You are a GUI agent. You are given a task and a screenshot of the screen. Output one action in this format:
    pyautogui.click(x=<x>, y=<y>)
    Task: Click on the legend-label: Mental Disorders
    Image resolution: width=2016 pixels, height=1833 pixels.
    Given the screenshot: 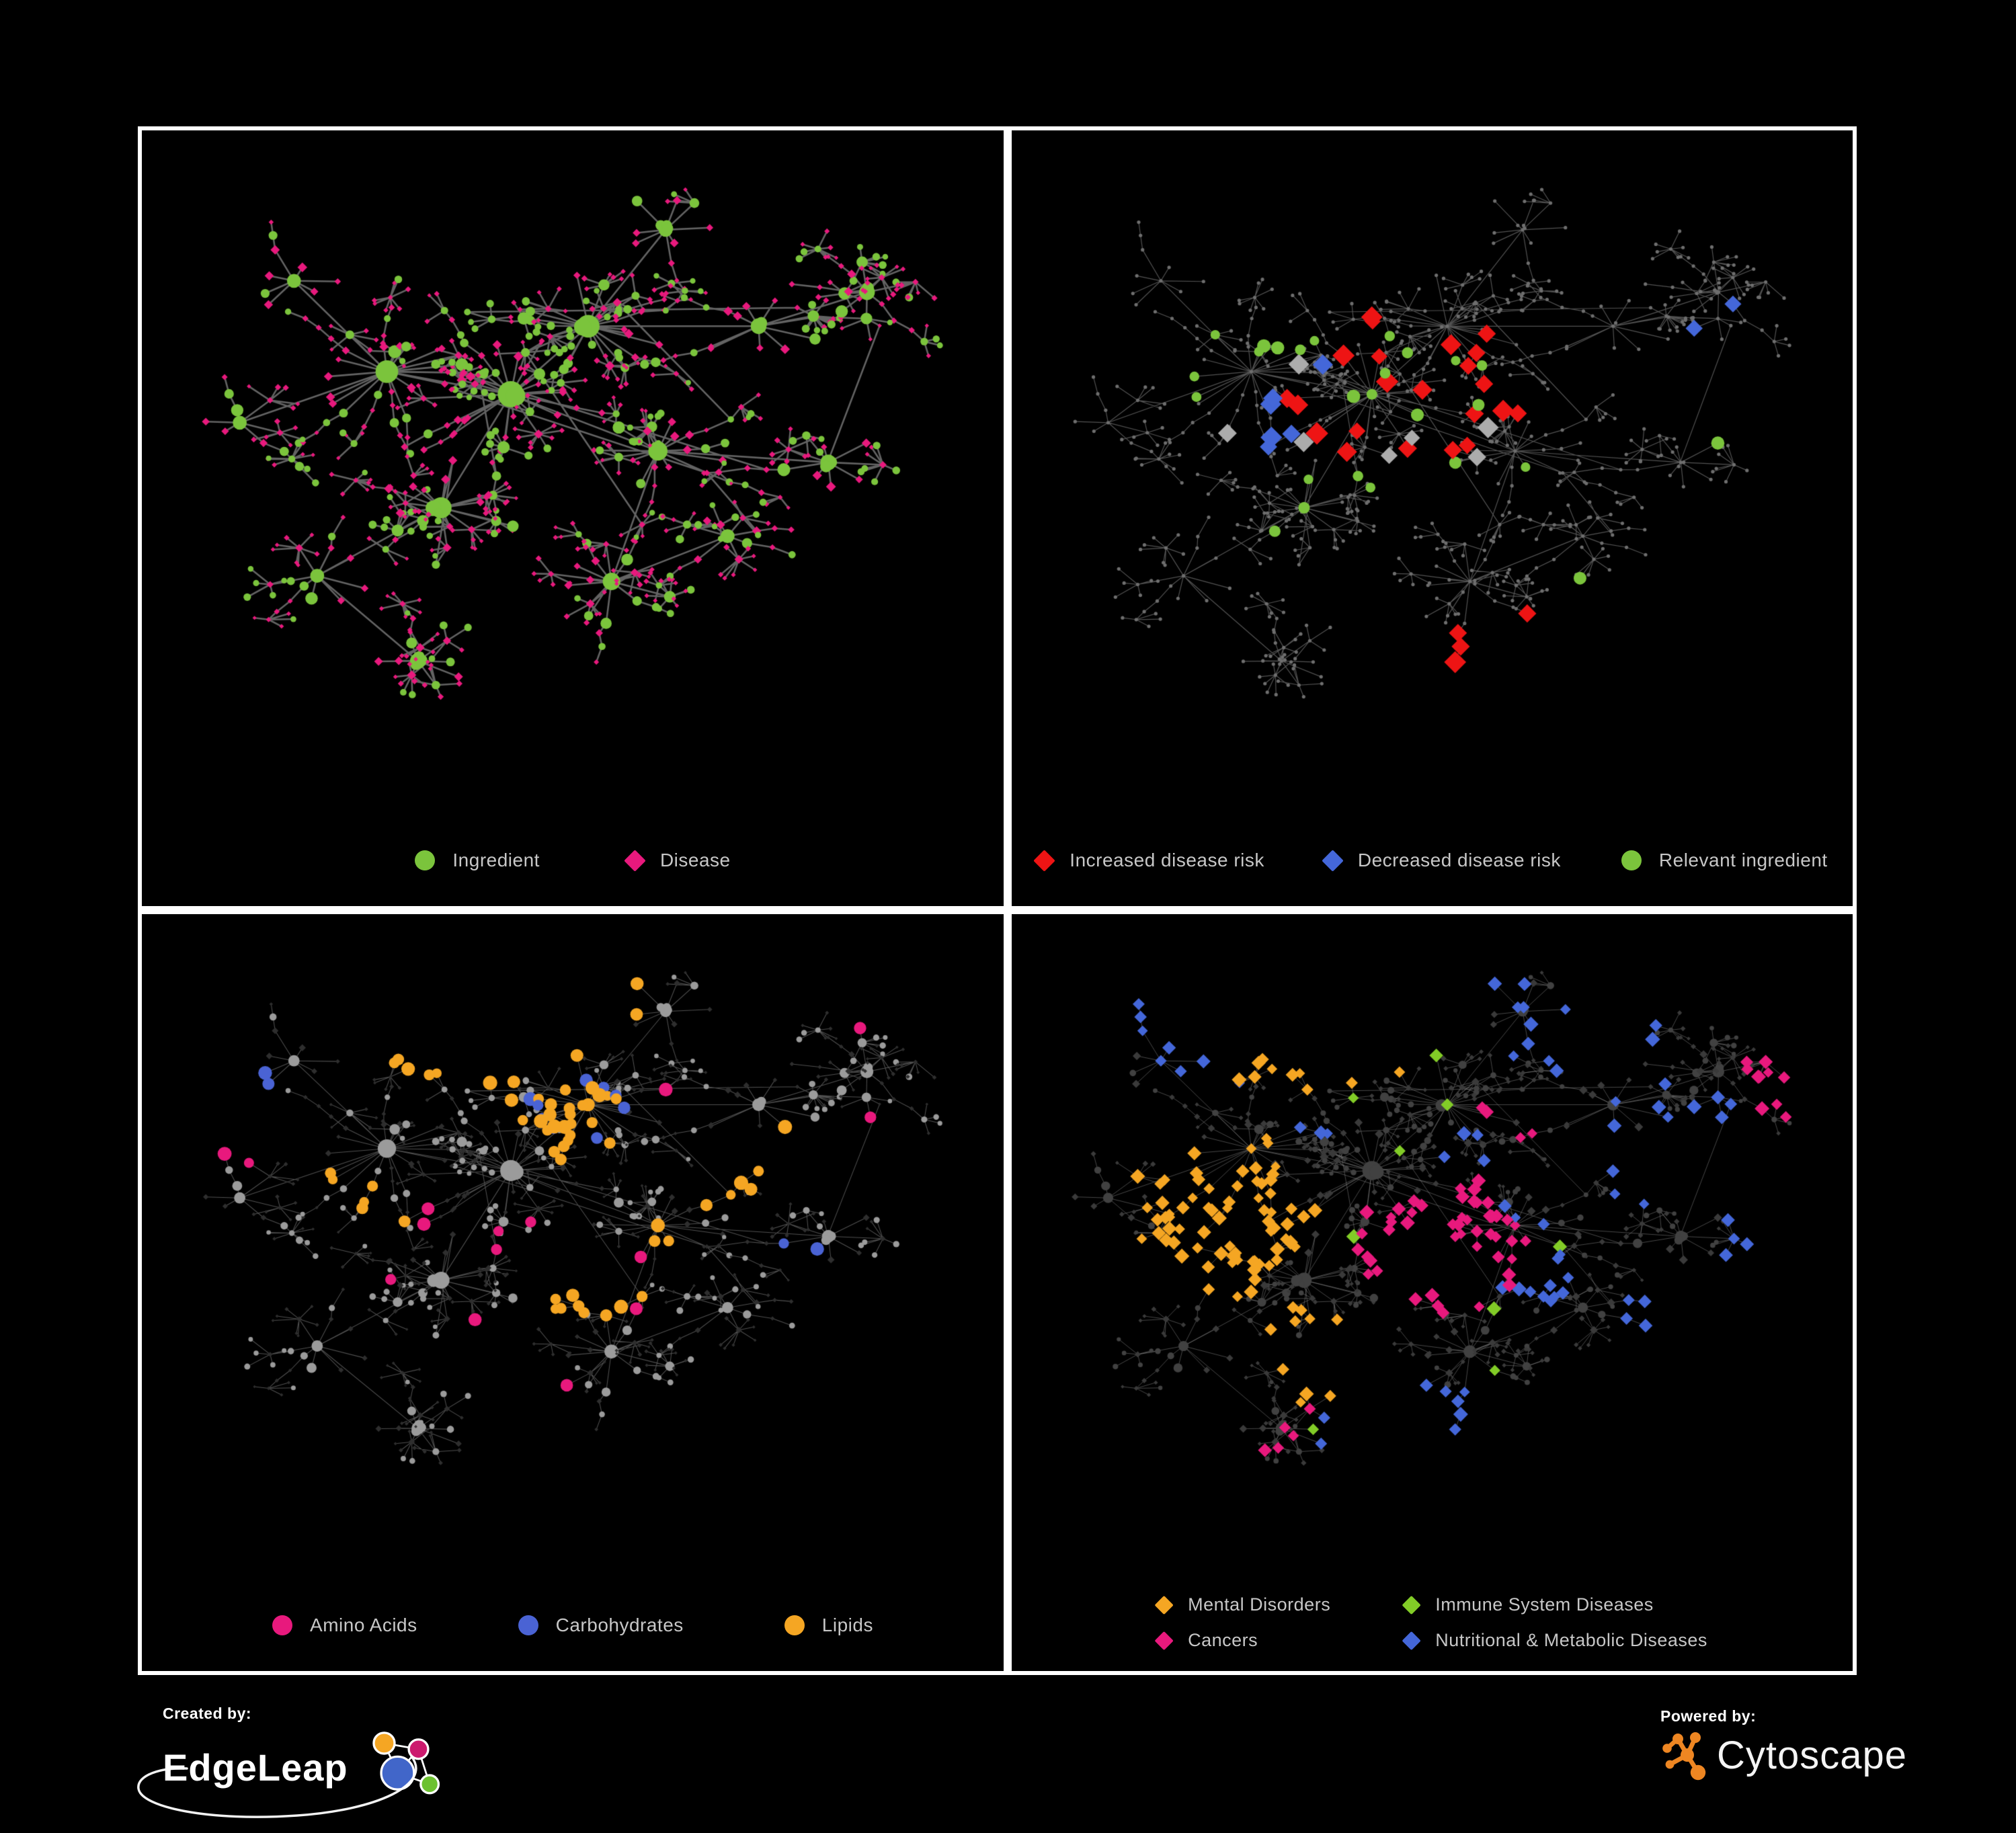 What is the action you would take?
    pyautogui.click(x=1259, y=1604)
    